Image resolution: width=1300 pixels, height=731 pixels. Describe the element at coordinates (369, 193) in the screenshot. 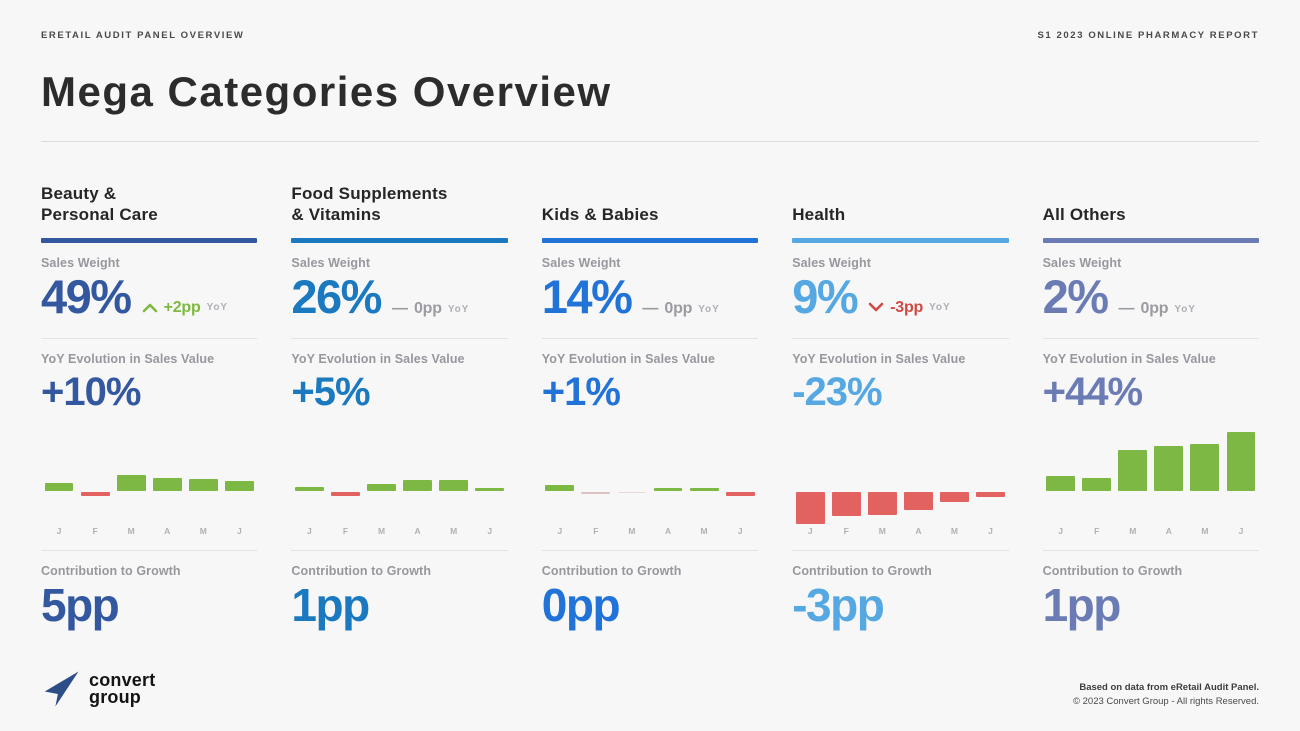

I see `category-title-line: Food Supplements` at that location.